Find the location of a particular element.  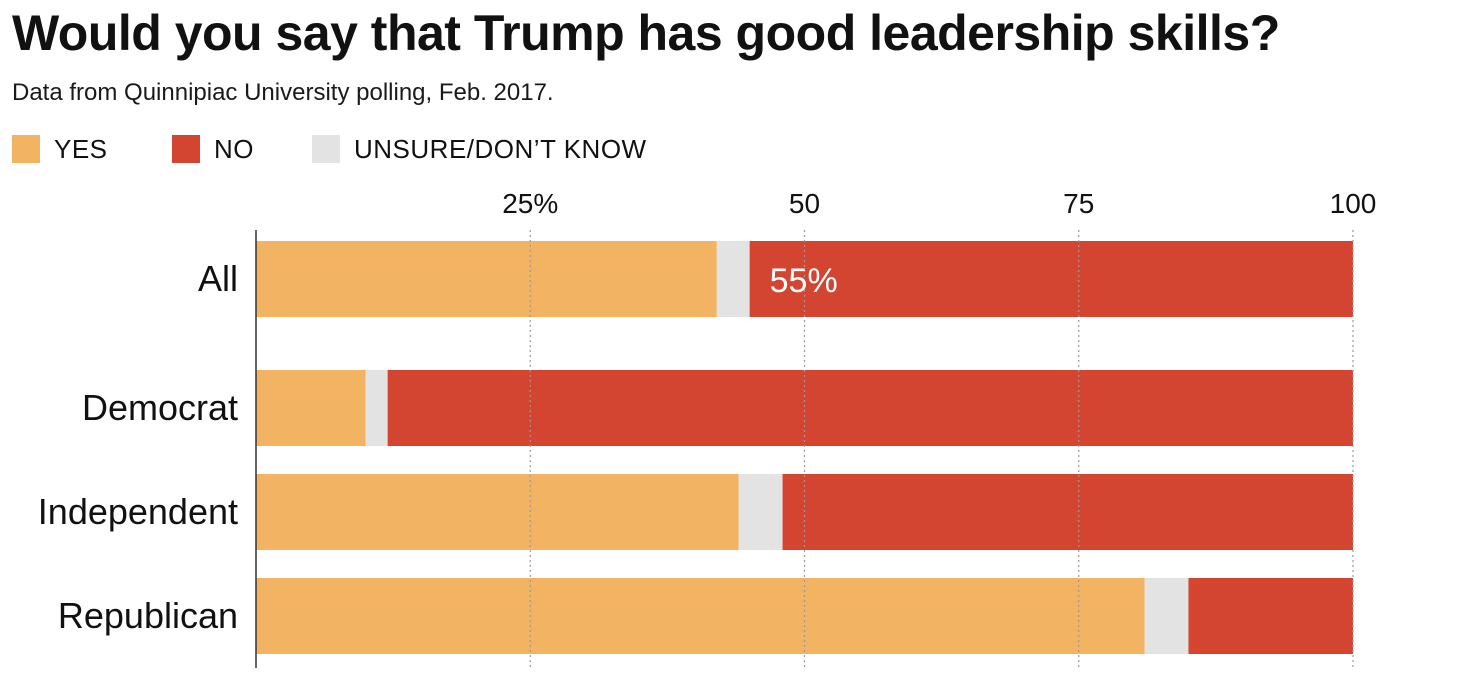

bar-independent-yes is located at coordinates (497, 512).